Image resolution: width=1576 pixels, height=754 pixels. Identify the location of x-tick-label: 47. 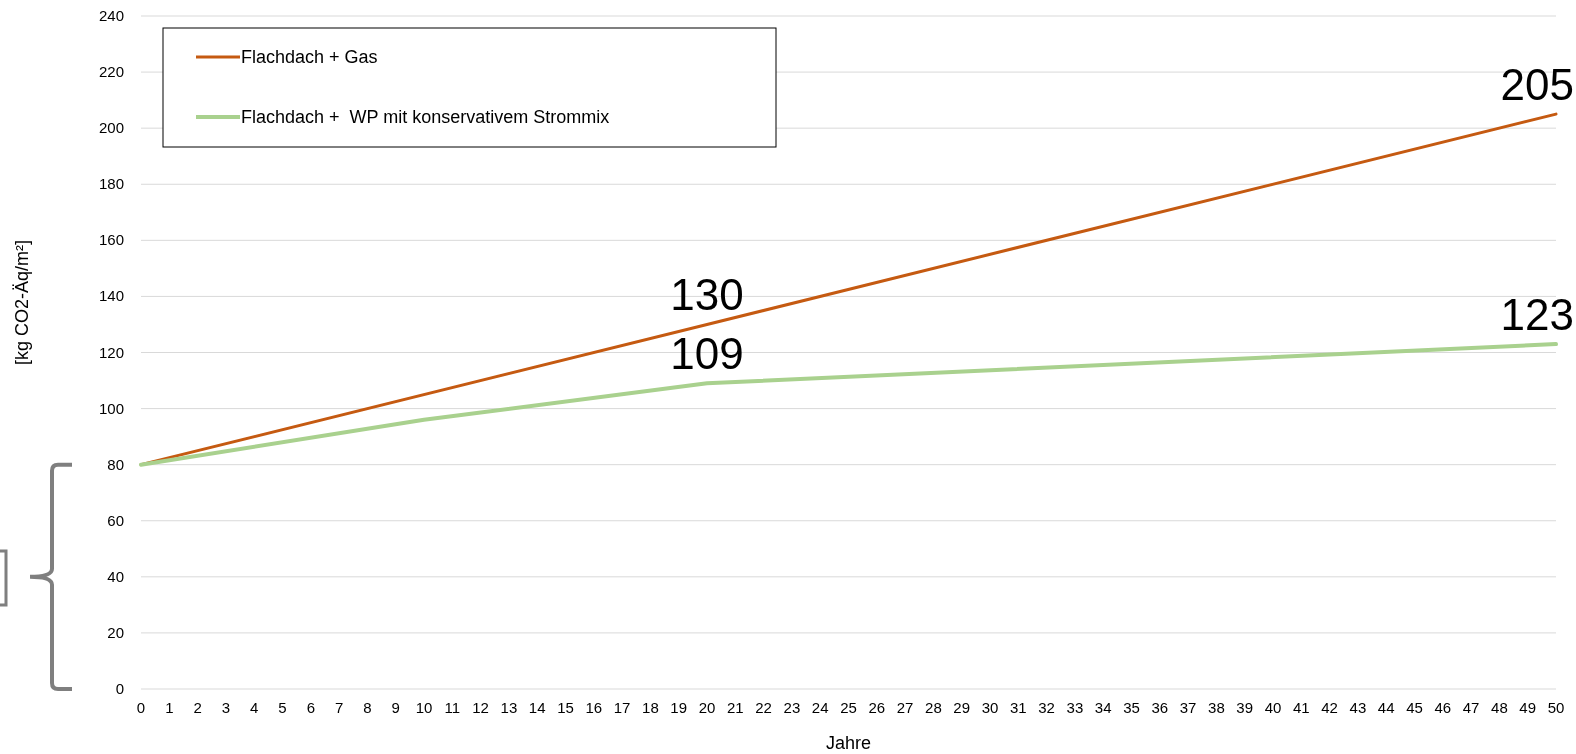
(1471, 707).